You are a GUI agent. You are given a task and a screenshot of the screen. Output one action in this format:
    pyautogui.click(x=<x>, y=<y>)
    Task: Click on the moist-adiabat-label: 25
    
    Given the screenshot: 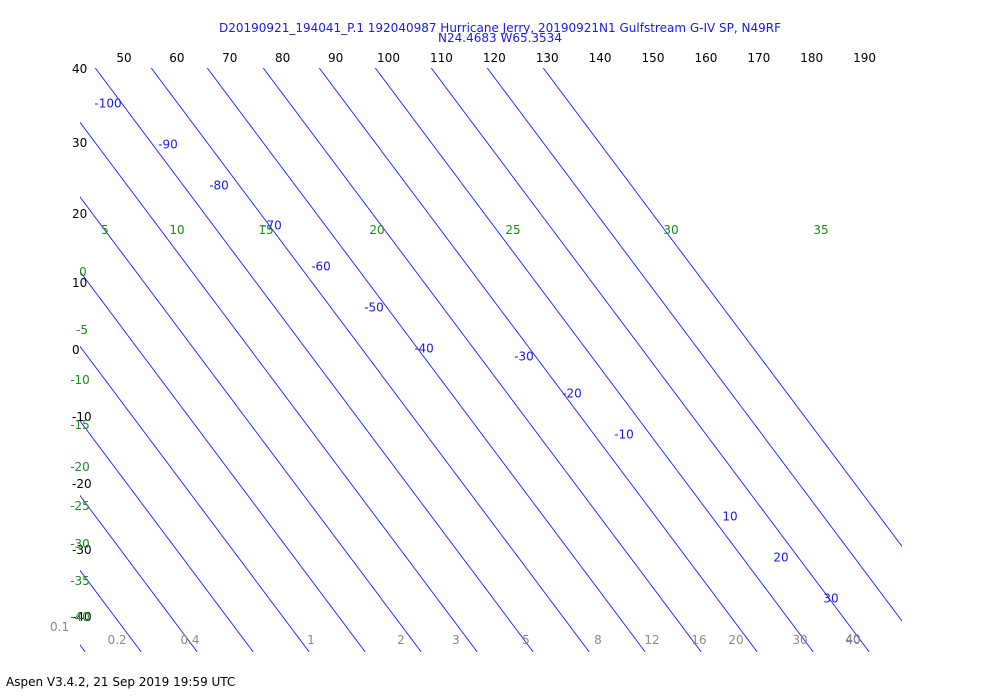 What is the action you would take?
    pyautogui.click(x=512, y=230)
    